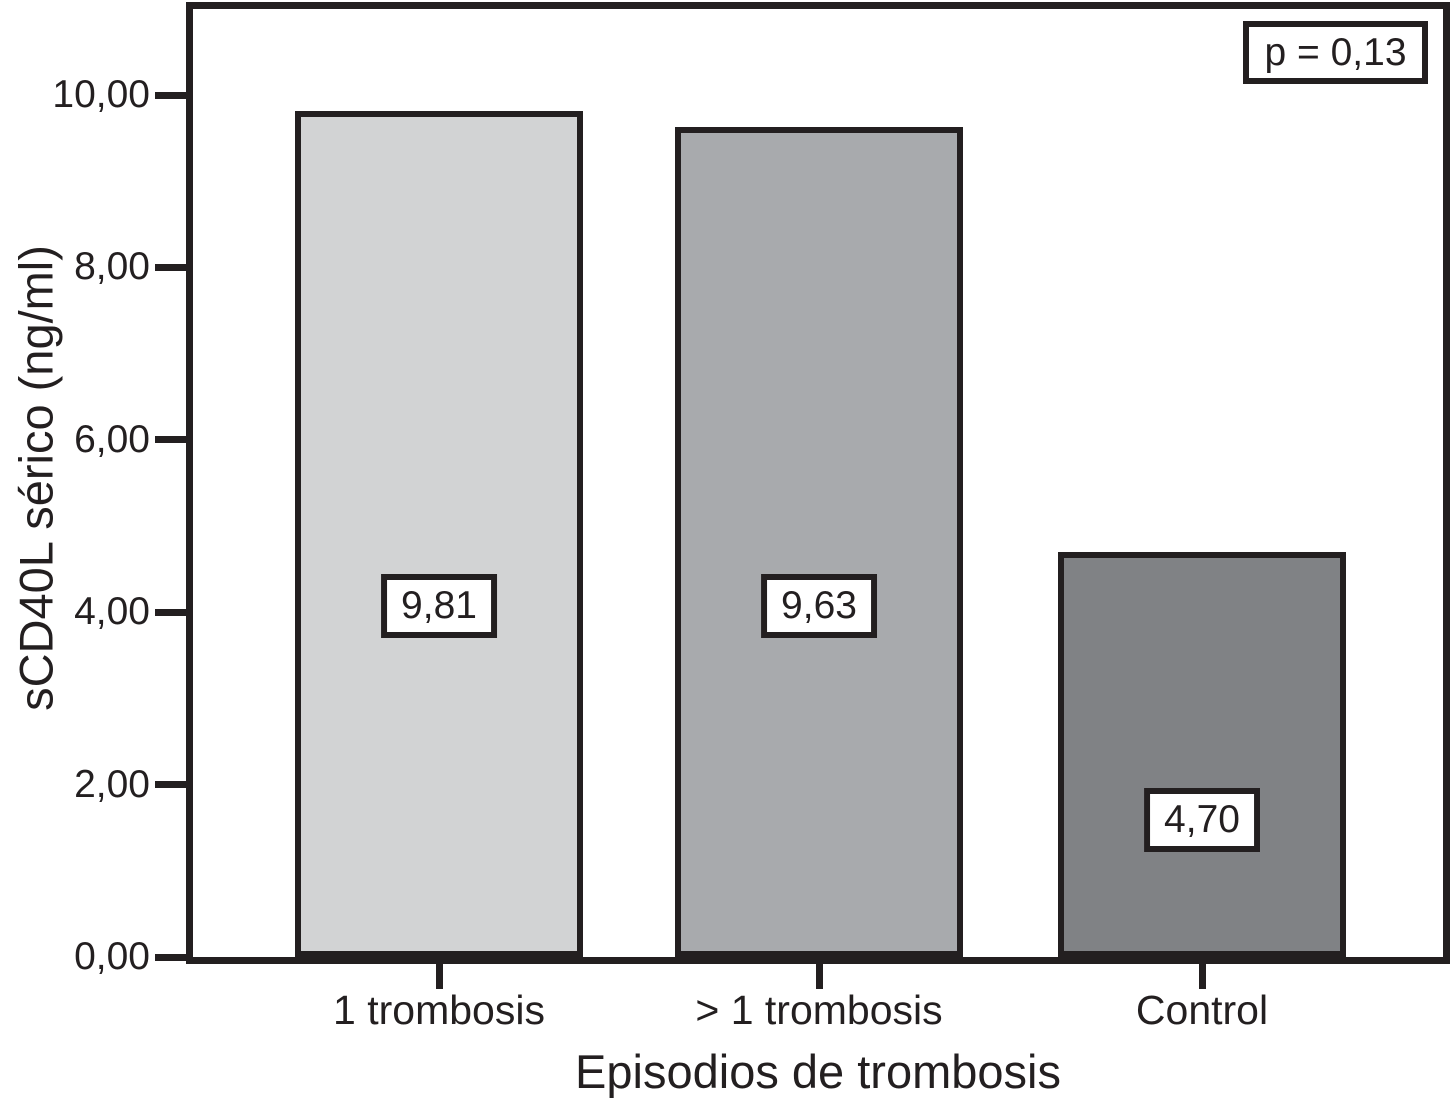 The height and width of the screenshot is (1118, 1454). I want to click on p-value-annotation-box: p = 0,13, so click(1335, 52).